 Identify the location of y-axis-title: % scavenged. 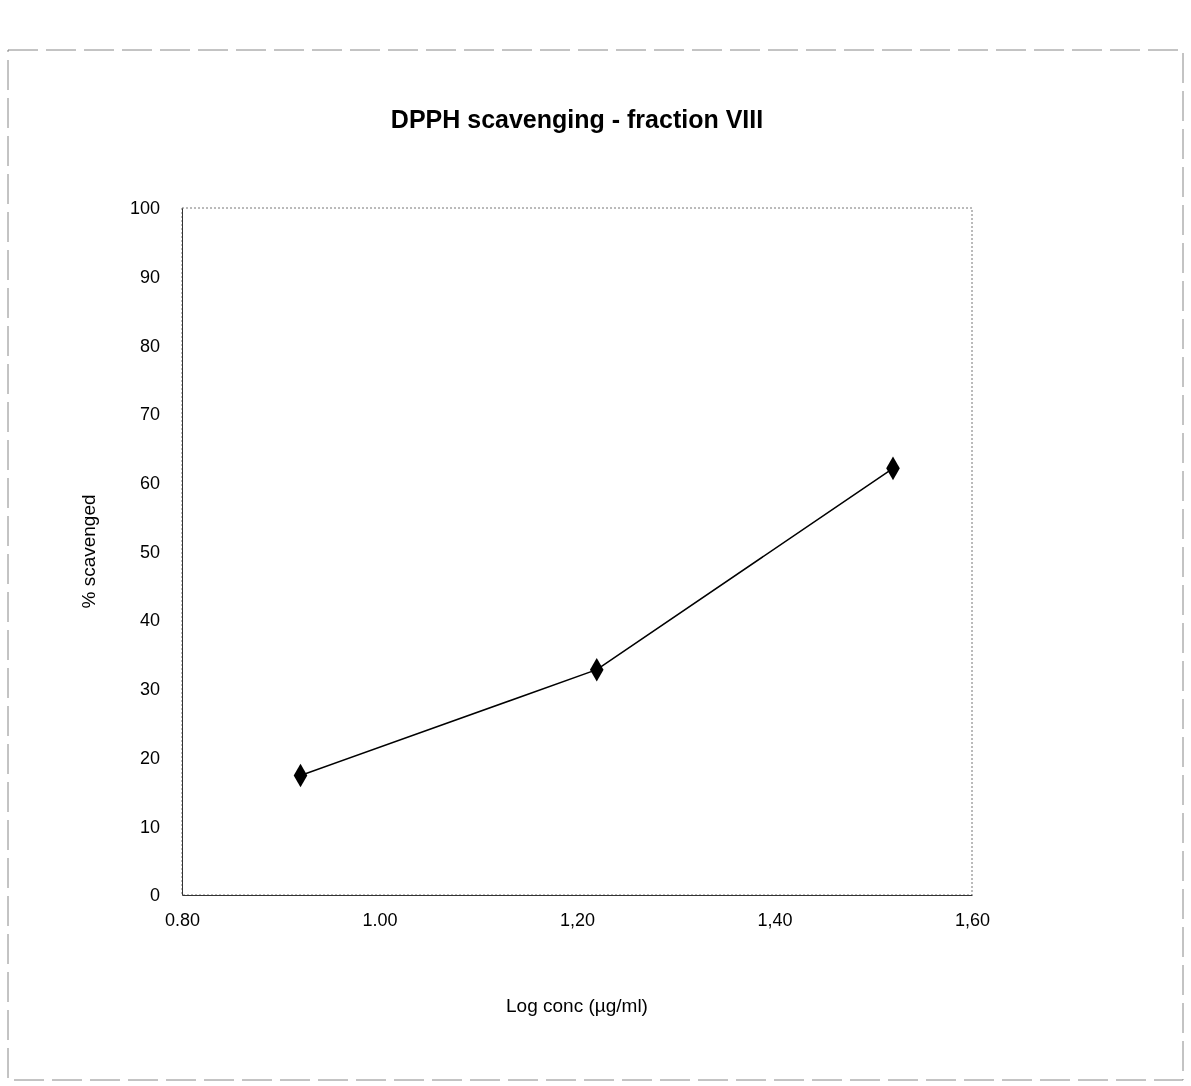
(88, 551).